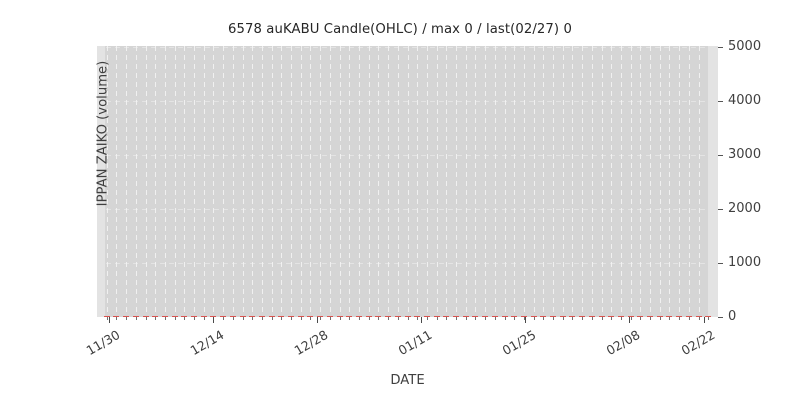 This screenshot has width=800, height=400. I want to click on x-axis-tick-label: 02/22, so click(698, 343).